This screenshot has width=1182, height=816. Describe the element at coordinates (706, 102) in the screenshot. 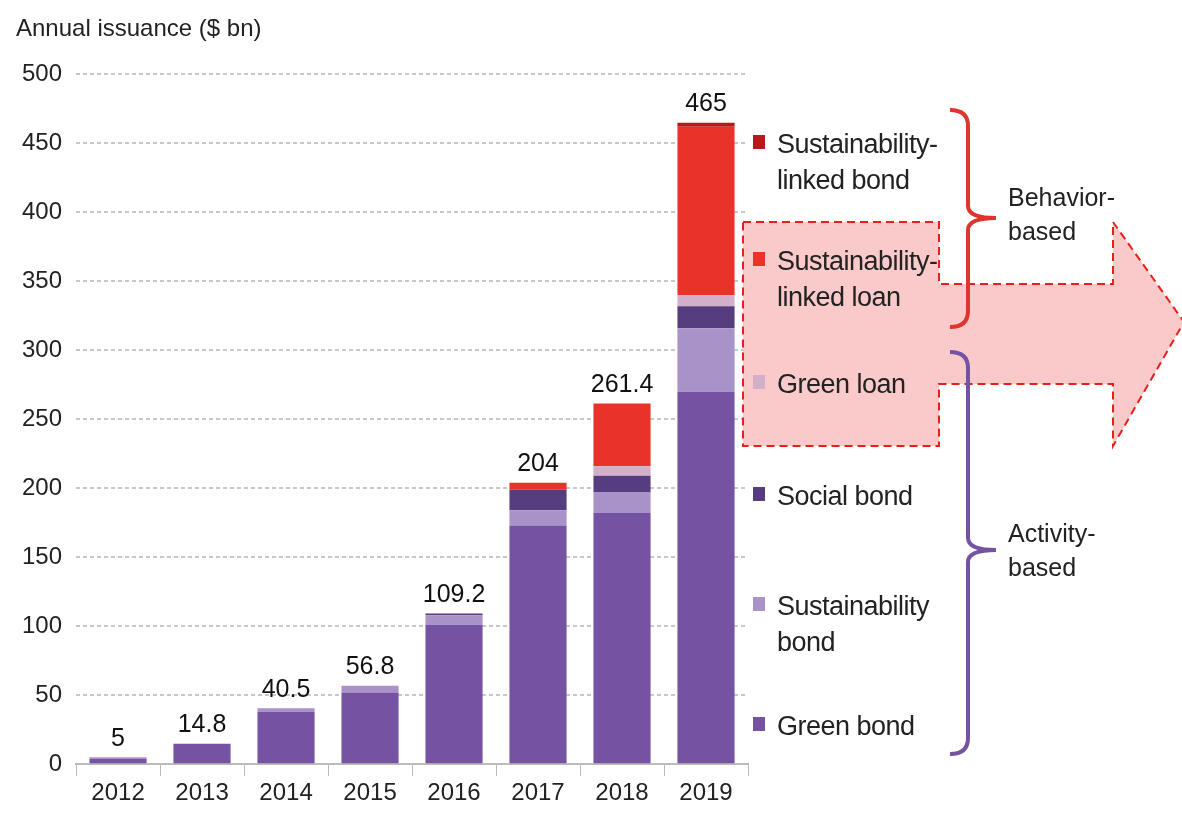

I see `total-label: 465` at that location.